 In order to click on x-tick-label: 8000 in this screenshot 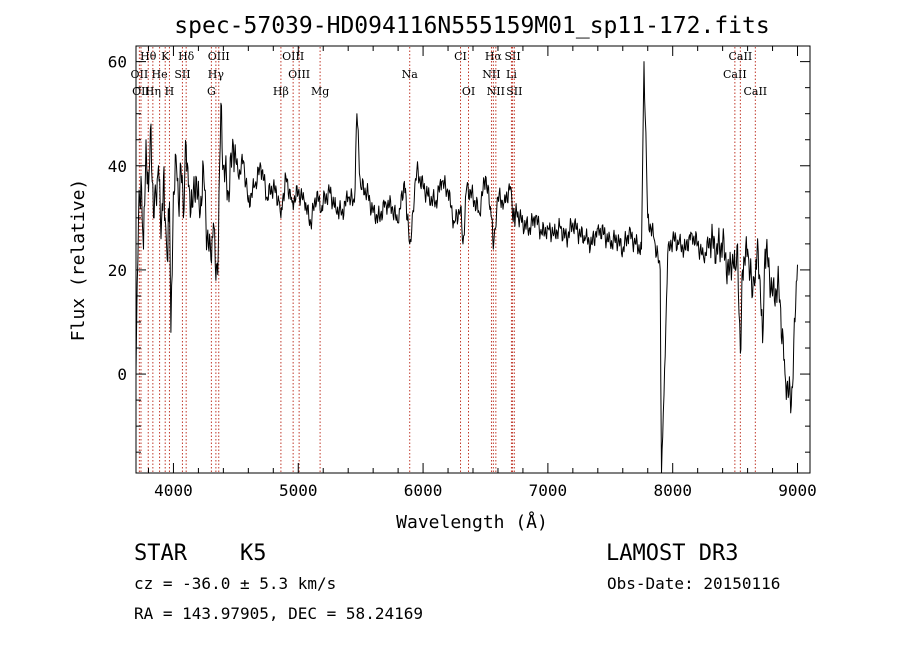, I will do `click(672, 490)`.